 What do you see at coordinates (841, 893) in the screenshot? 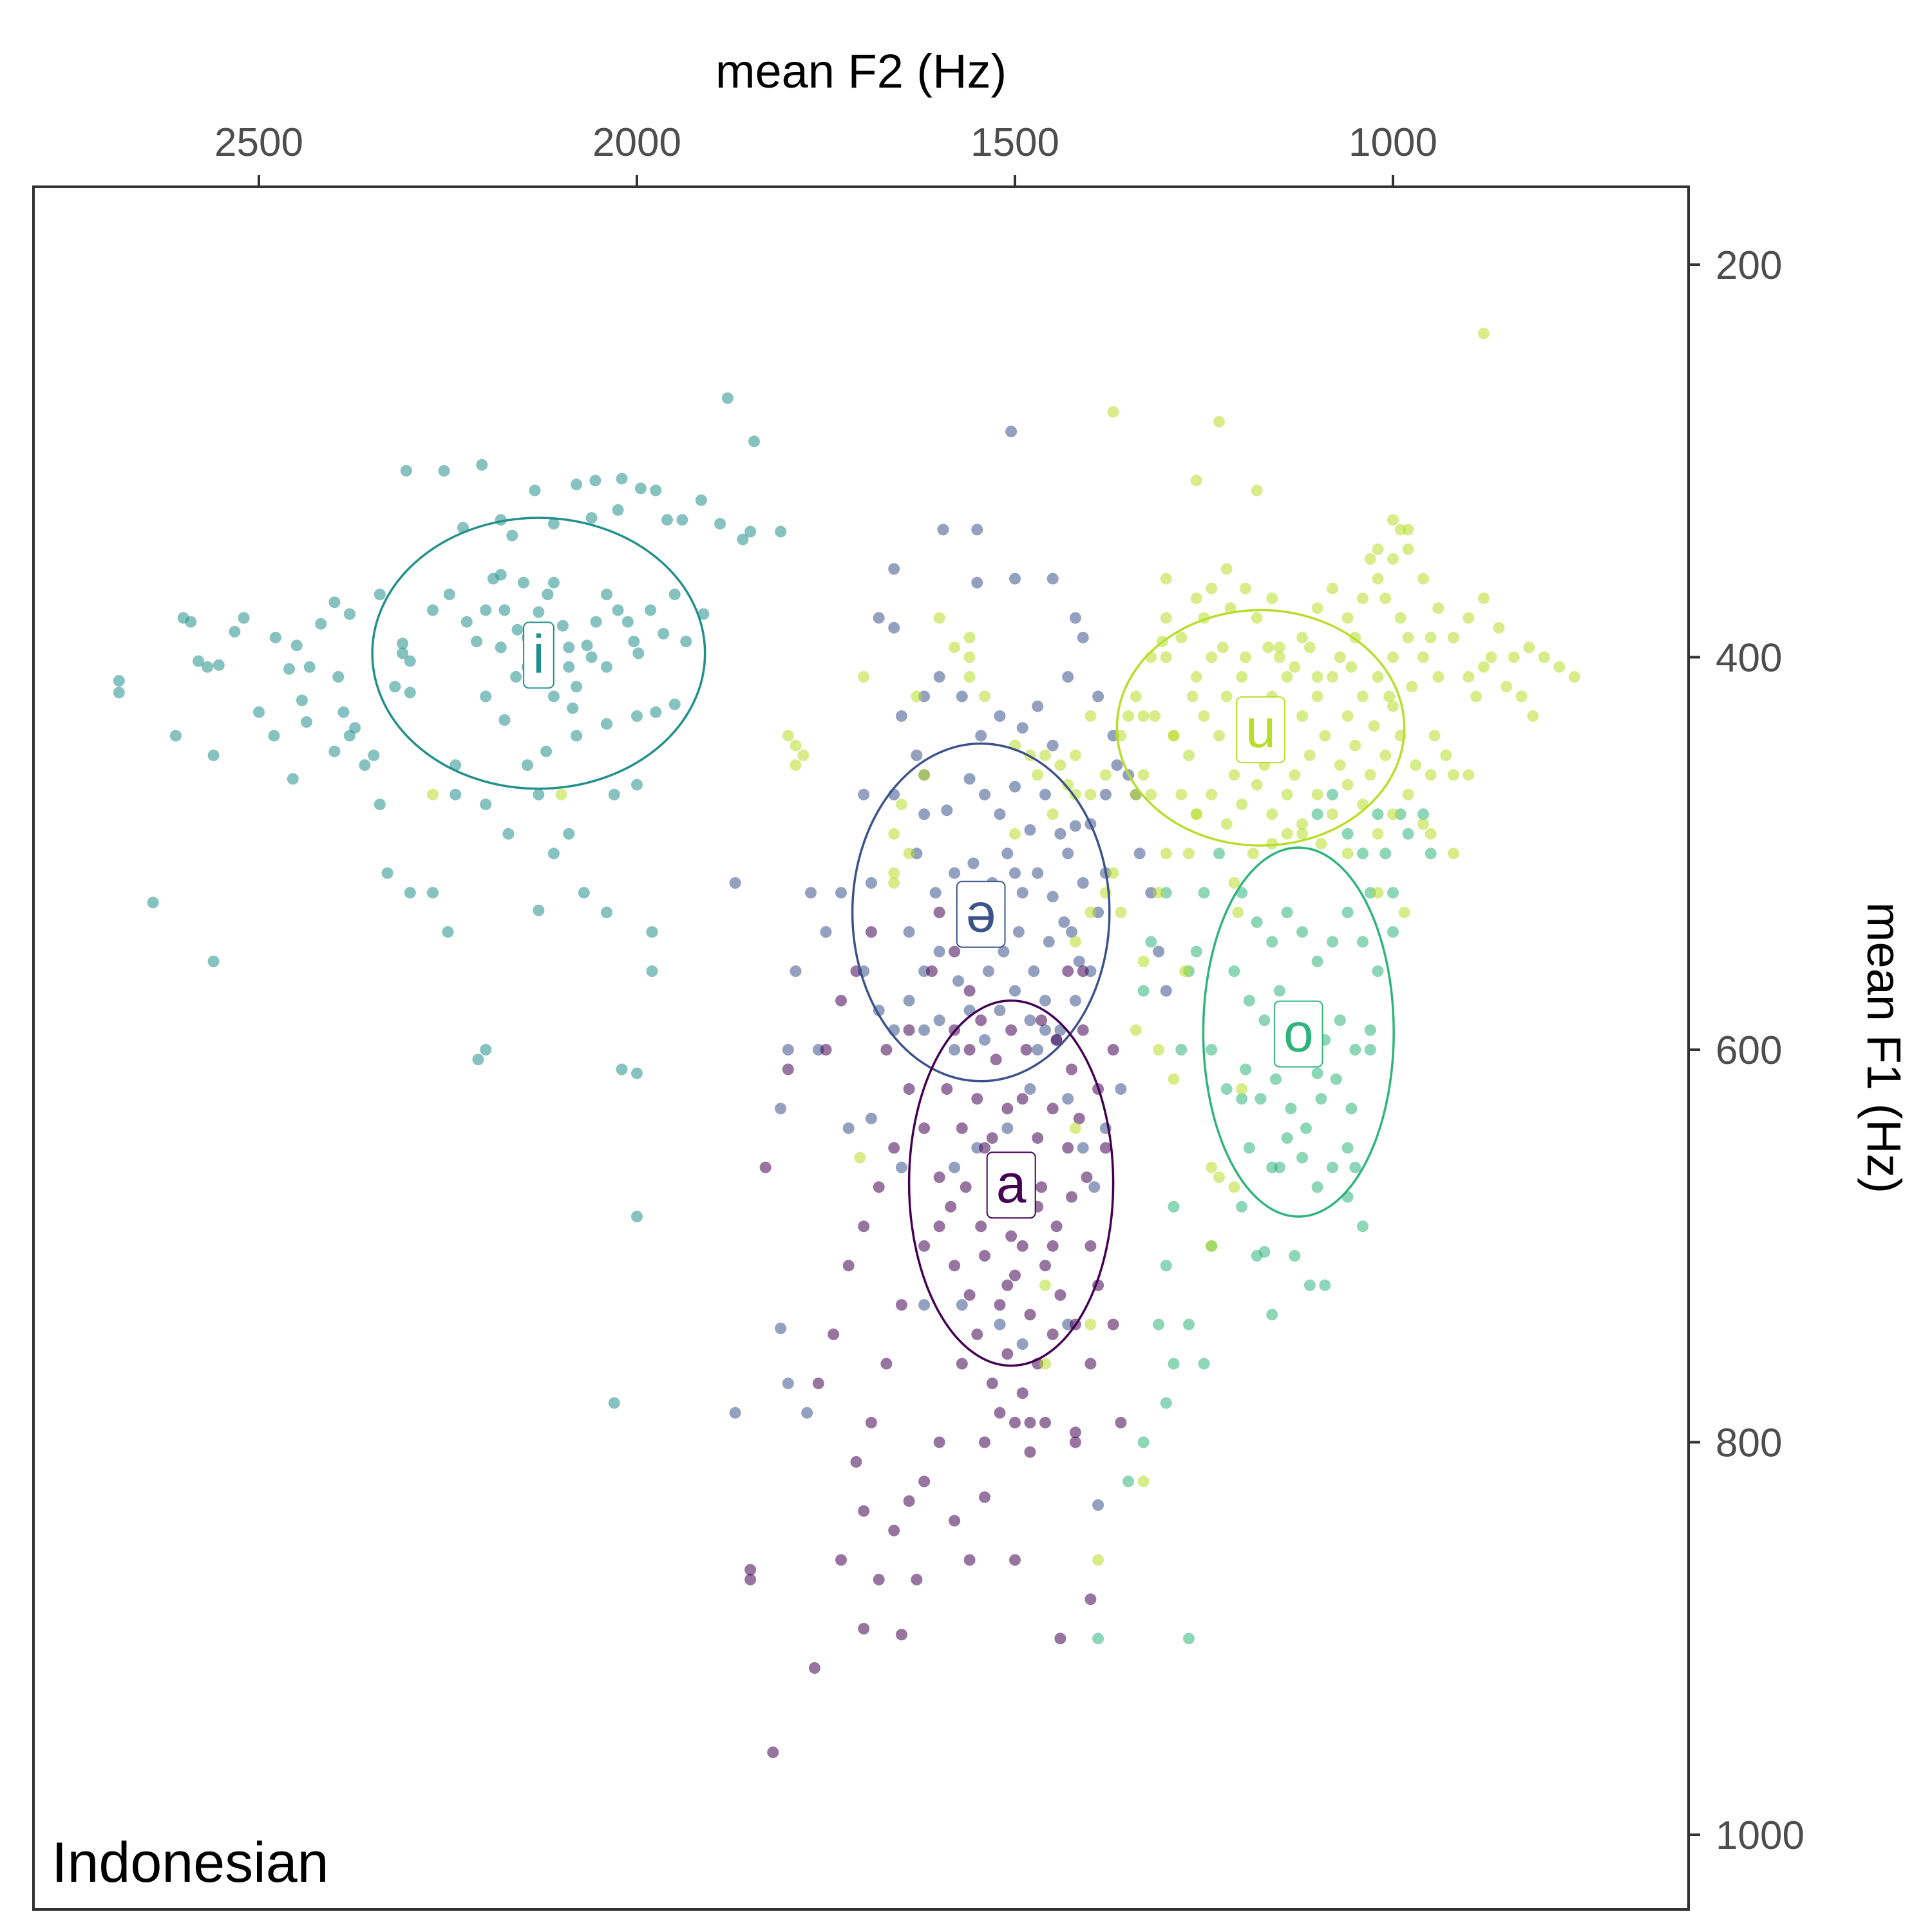
I see `data-point-ə-71` at bounding box center [841, 893].